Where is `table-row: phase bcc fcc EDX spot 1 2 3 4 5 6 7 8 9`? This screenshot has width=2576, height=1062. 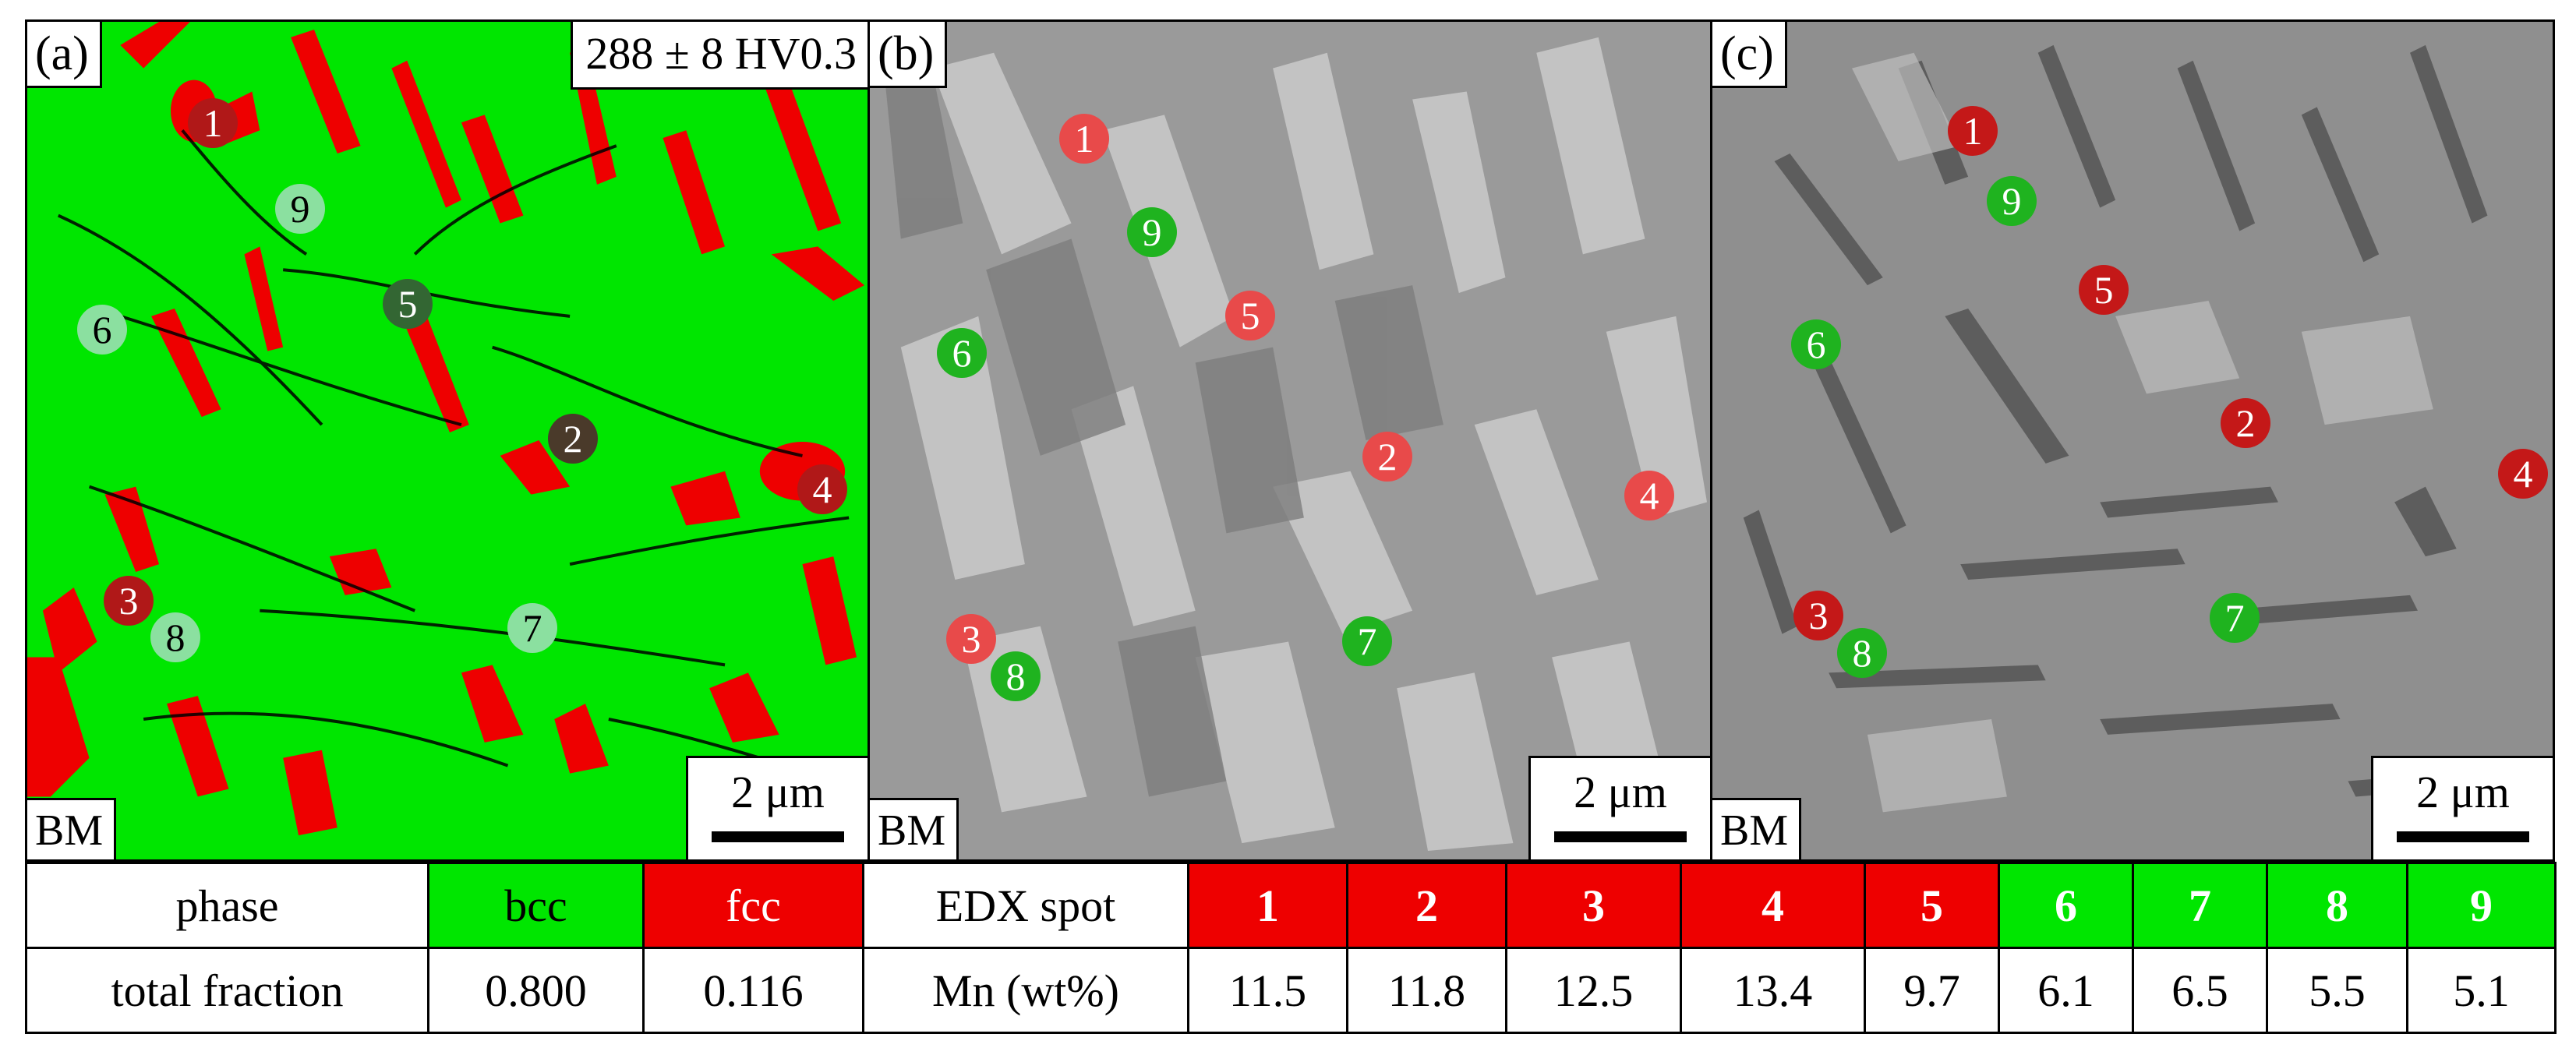 table-row: phase bcc fcc EDX spot 1 2 3 4 5 6 7 8 9 is located at coordinates (1291, 905).